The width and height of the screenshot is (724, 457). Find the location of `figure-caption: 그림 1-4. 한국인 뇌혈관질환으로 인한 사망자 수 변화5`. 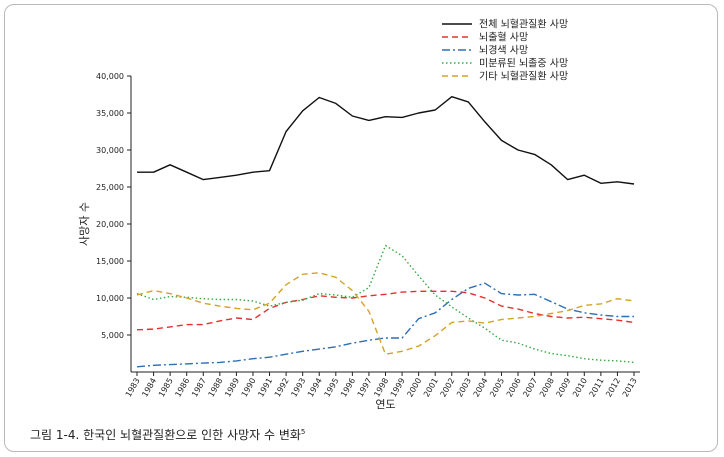

figure-caption: 그림 1-4. 한국인 뇌혈관질환으로 인한 사망자 수 변화5 is located at coordinates (167, 434).